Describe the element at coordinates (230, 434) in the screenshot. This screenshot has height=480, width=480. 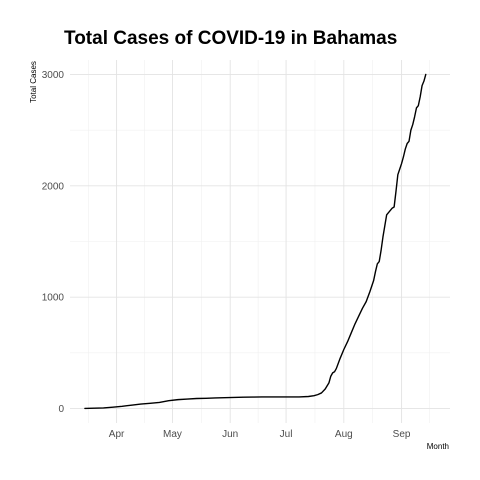
I see `x-tick-label: Jun` at that location.